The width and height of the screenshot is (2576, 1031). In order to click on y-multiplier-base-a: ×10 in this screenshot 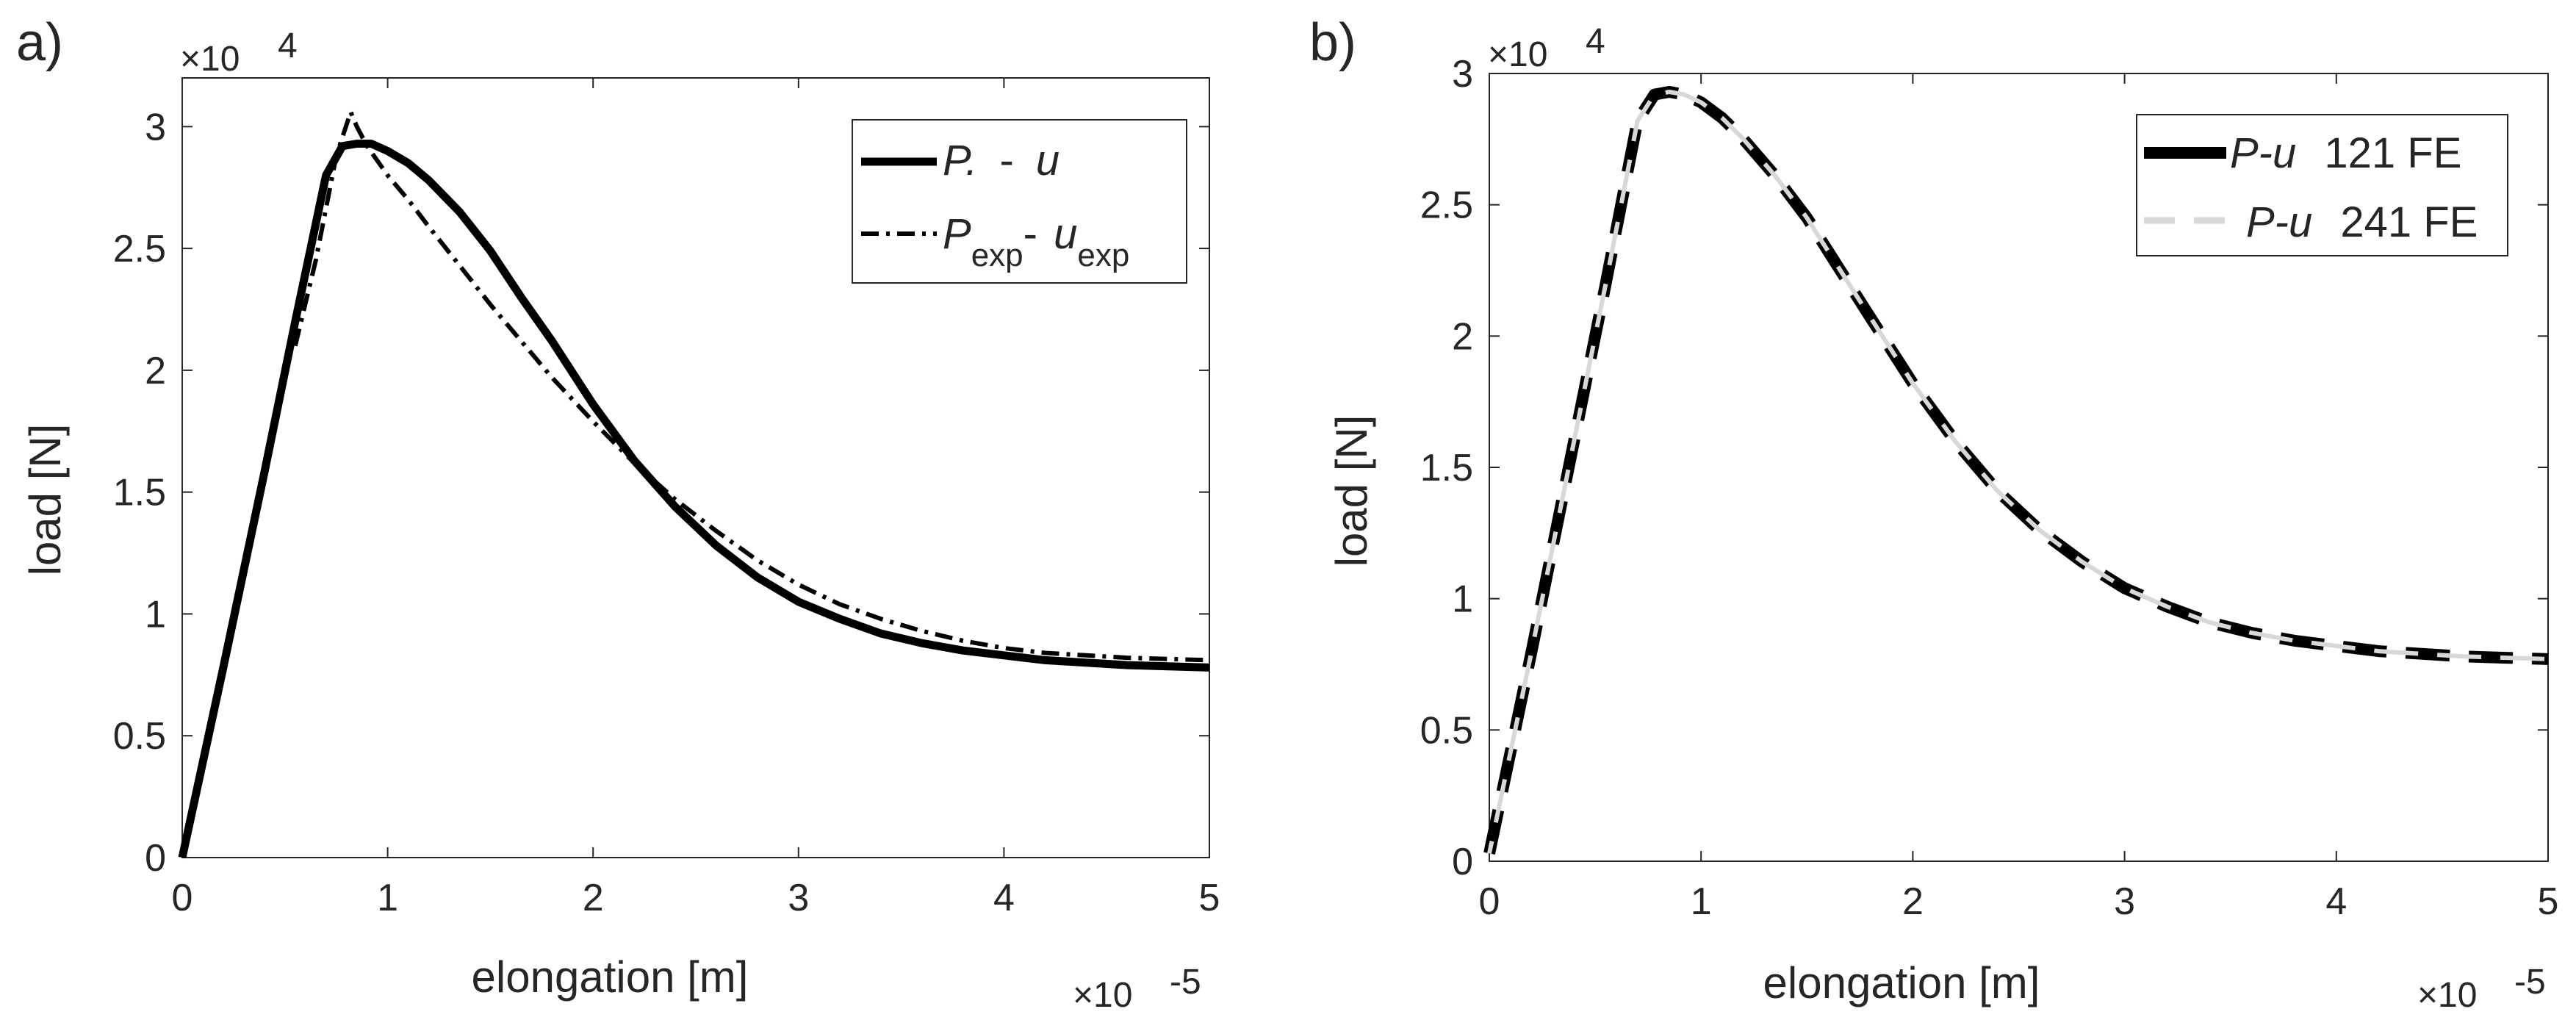, I will do `click(210, 59)`.